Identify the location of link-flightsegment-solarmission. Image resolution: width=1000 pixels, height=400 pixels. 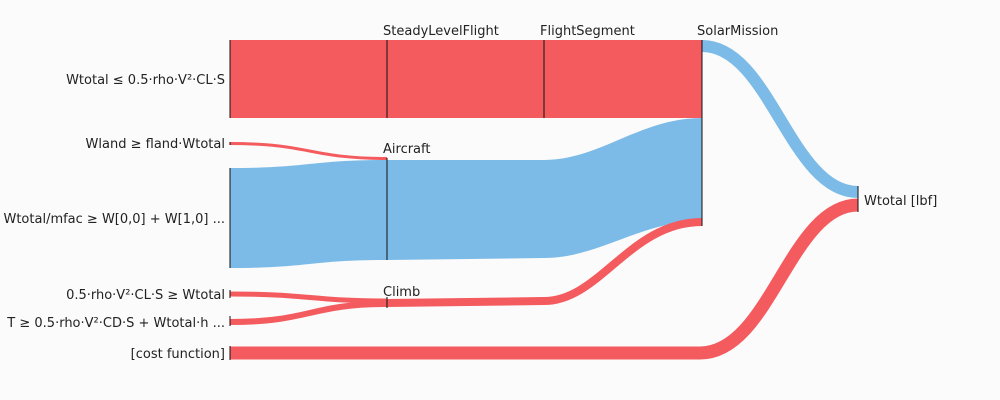
(623, 79).